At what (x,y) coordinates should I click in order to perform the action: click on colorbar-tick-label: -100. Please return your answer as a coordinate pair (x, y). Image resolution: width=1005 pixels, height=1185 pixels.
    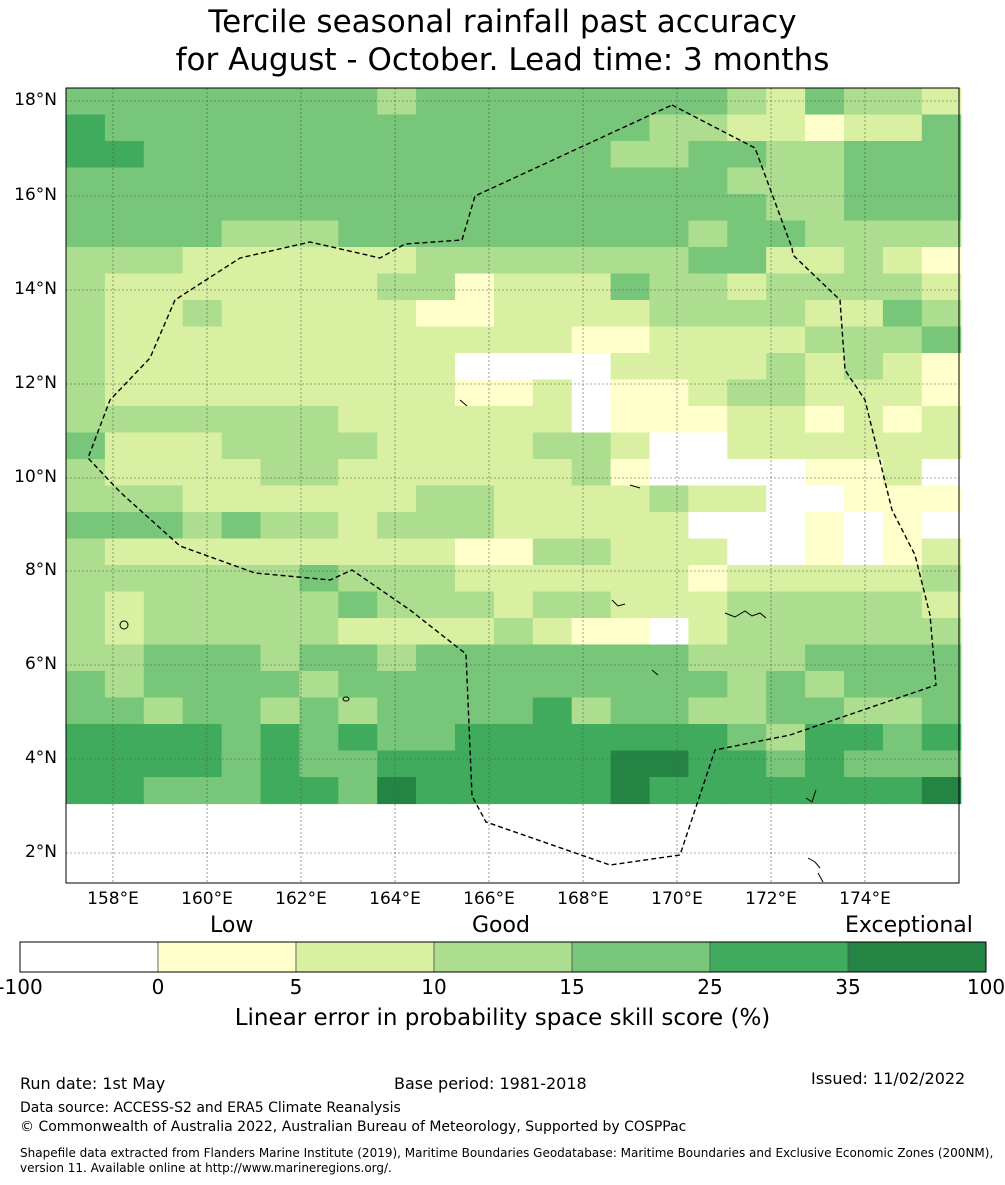
    Looking at the image, I should click on (21, 987).